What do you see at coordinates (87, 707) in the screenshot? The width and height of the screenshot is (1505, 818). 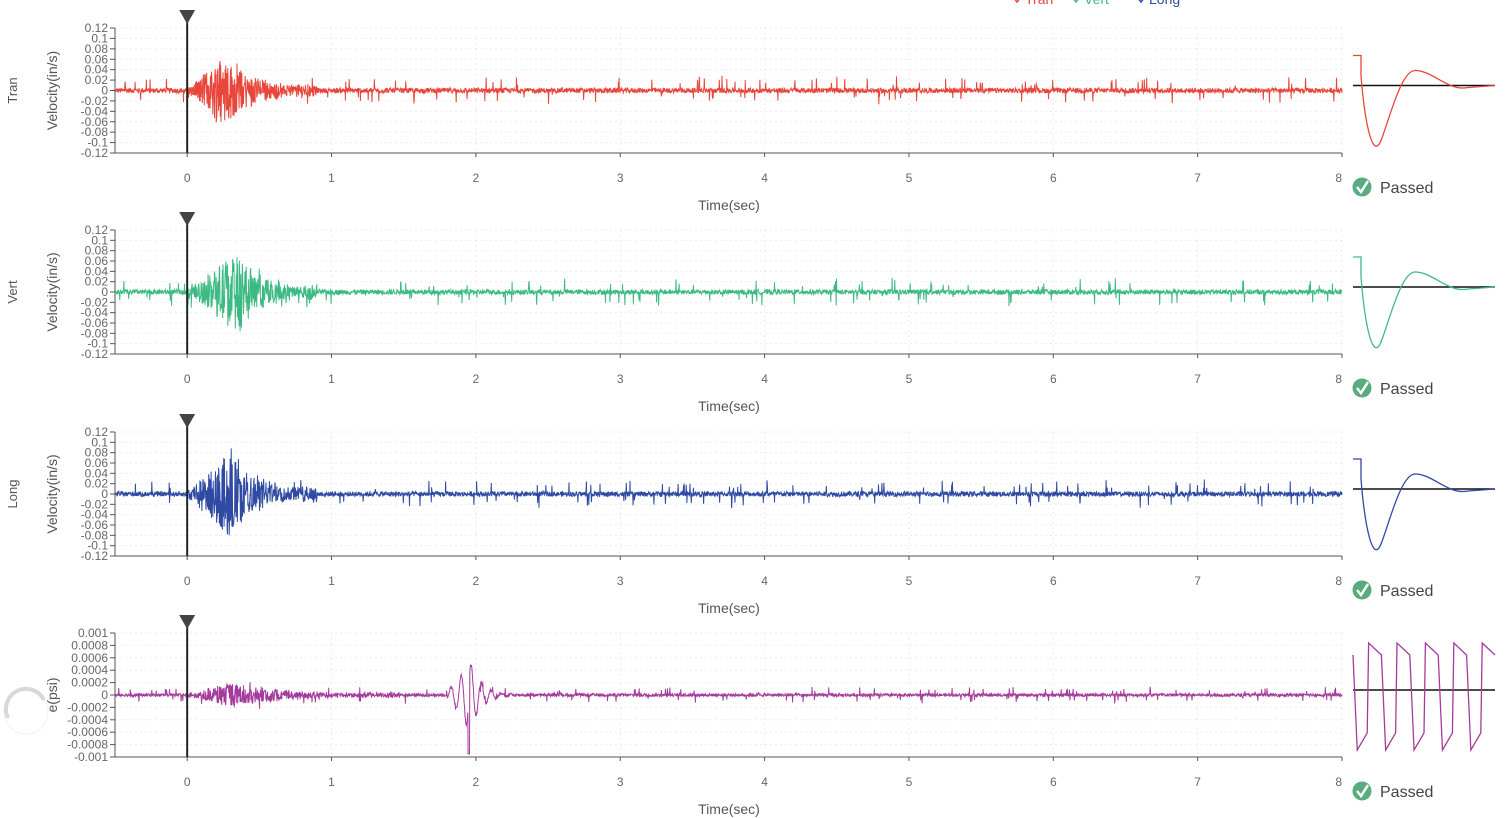 I see `y-tick-label: -0.0002` at bounding box center [87, 707].